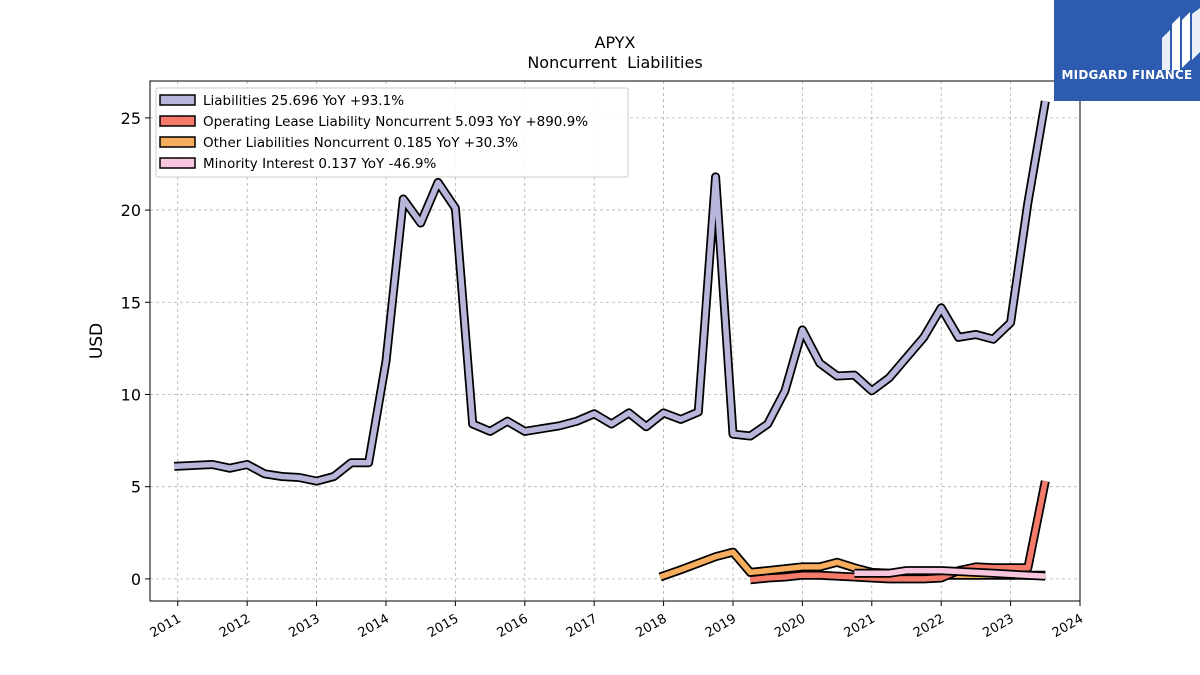 The image size is (1200, 675). Describe the element at coordinates (97, 341) in the screenshot. I see `y-axis-label: USD` at that location.